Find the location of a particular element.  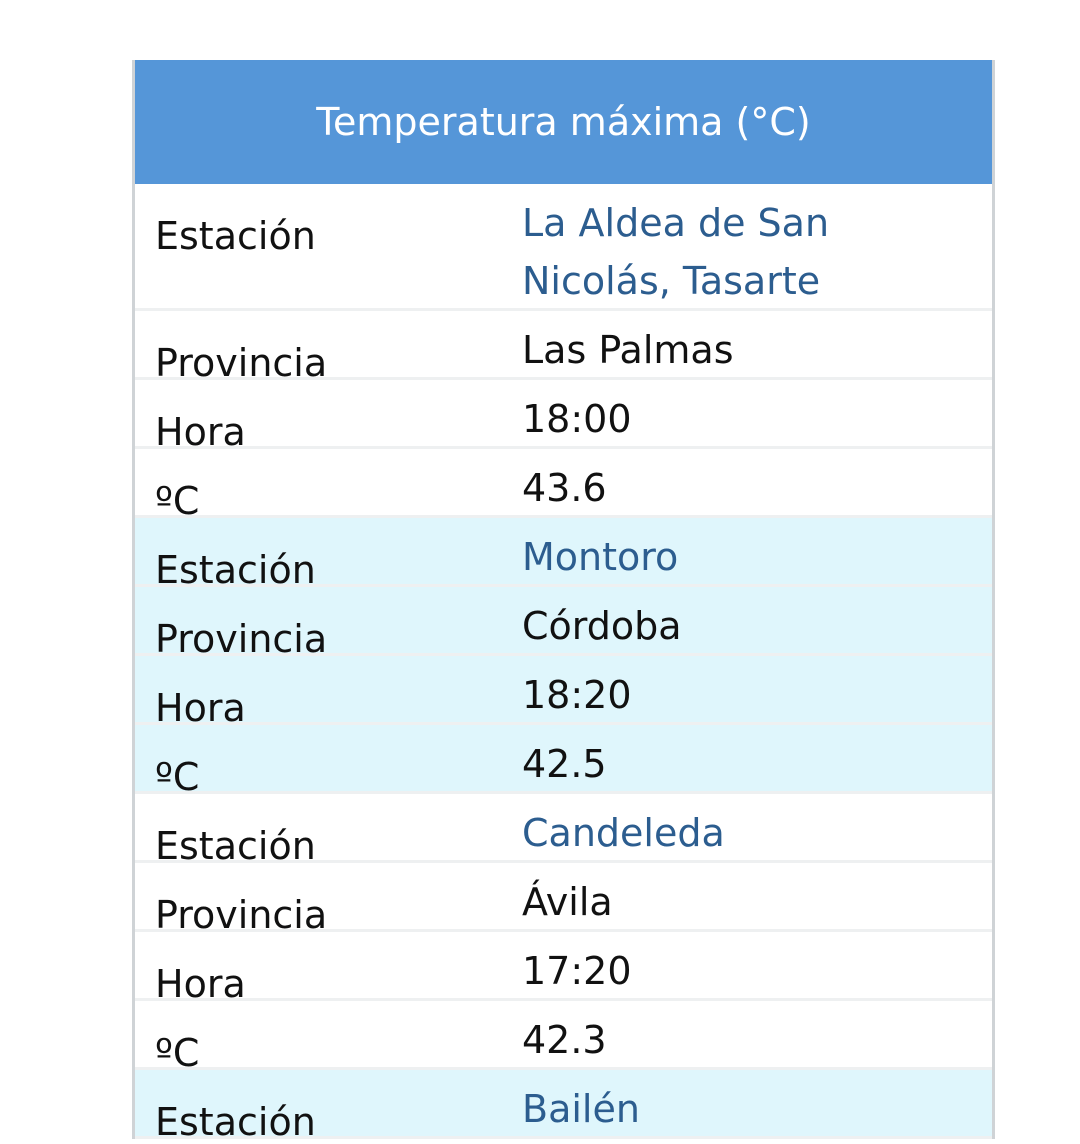

table-title: Temperatura máxima (°C) is located at coordinates (563, 122).